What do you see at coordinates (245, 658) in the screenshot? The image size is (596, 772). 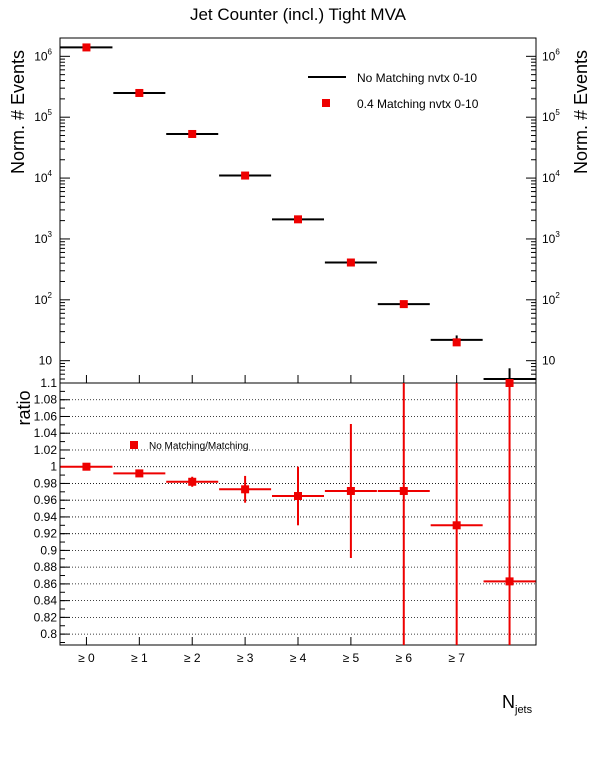 I see `x-tick-label: ≥ 3` at bounding box center [245, 658].